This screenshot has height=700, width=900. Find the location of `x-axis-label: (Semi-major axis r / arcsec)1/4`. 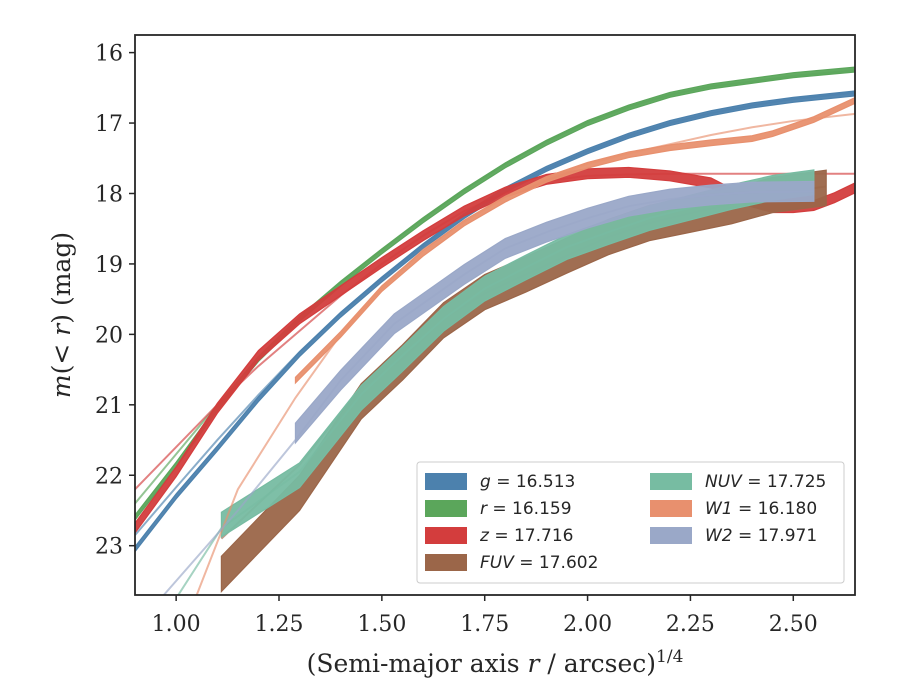

x-axis-label: (Semi-major axis r / arcsec)1/4 is located at coordinates (495, 662).